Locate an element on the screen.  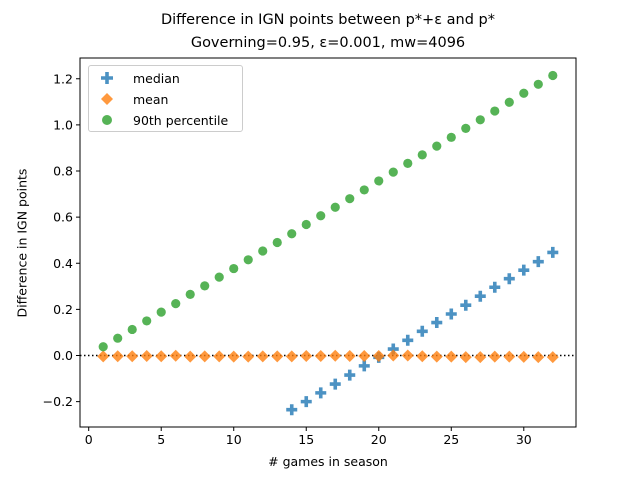
legend: median mean 90th percentile is located at coordinates (165, 98).